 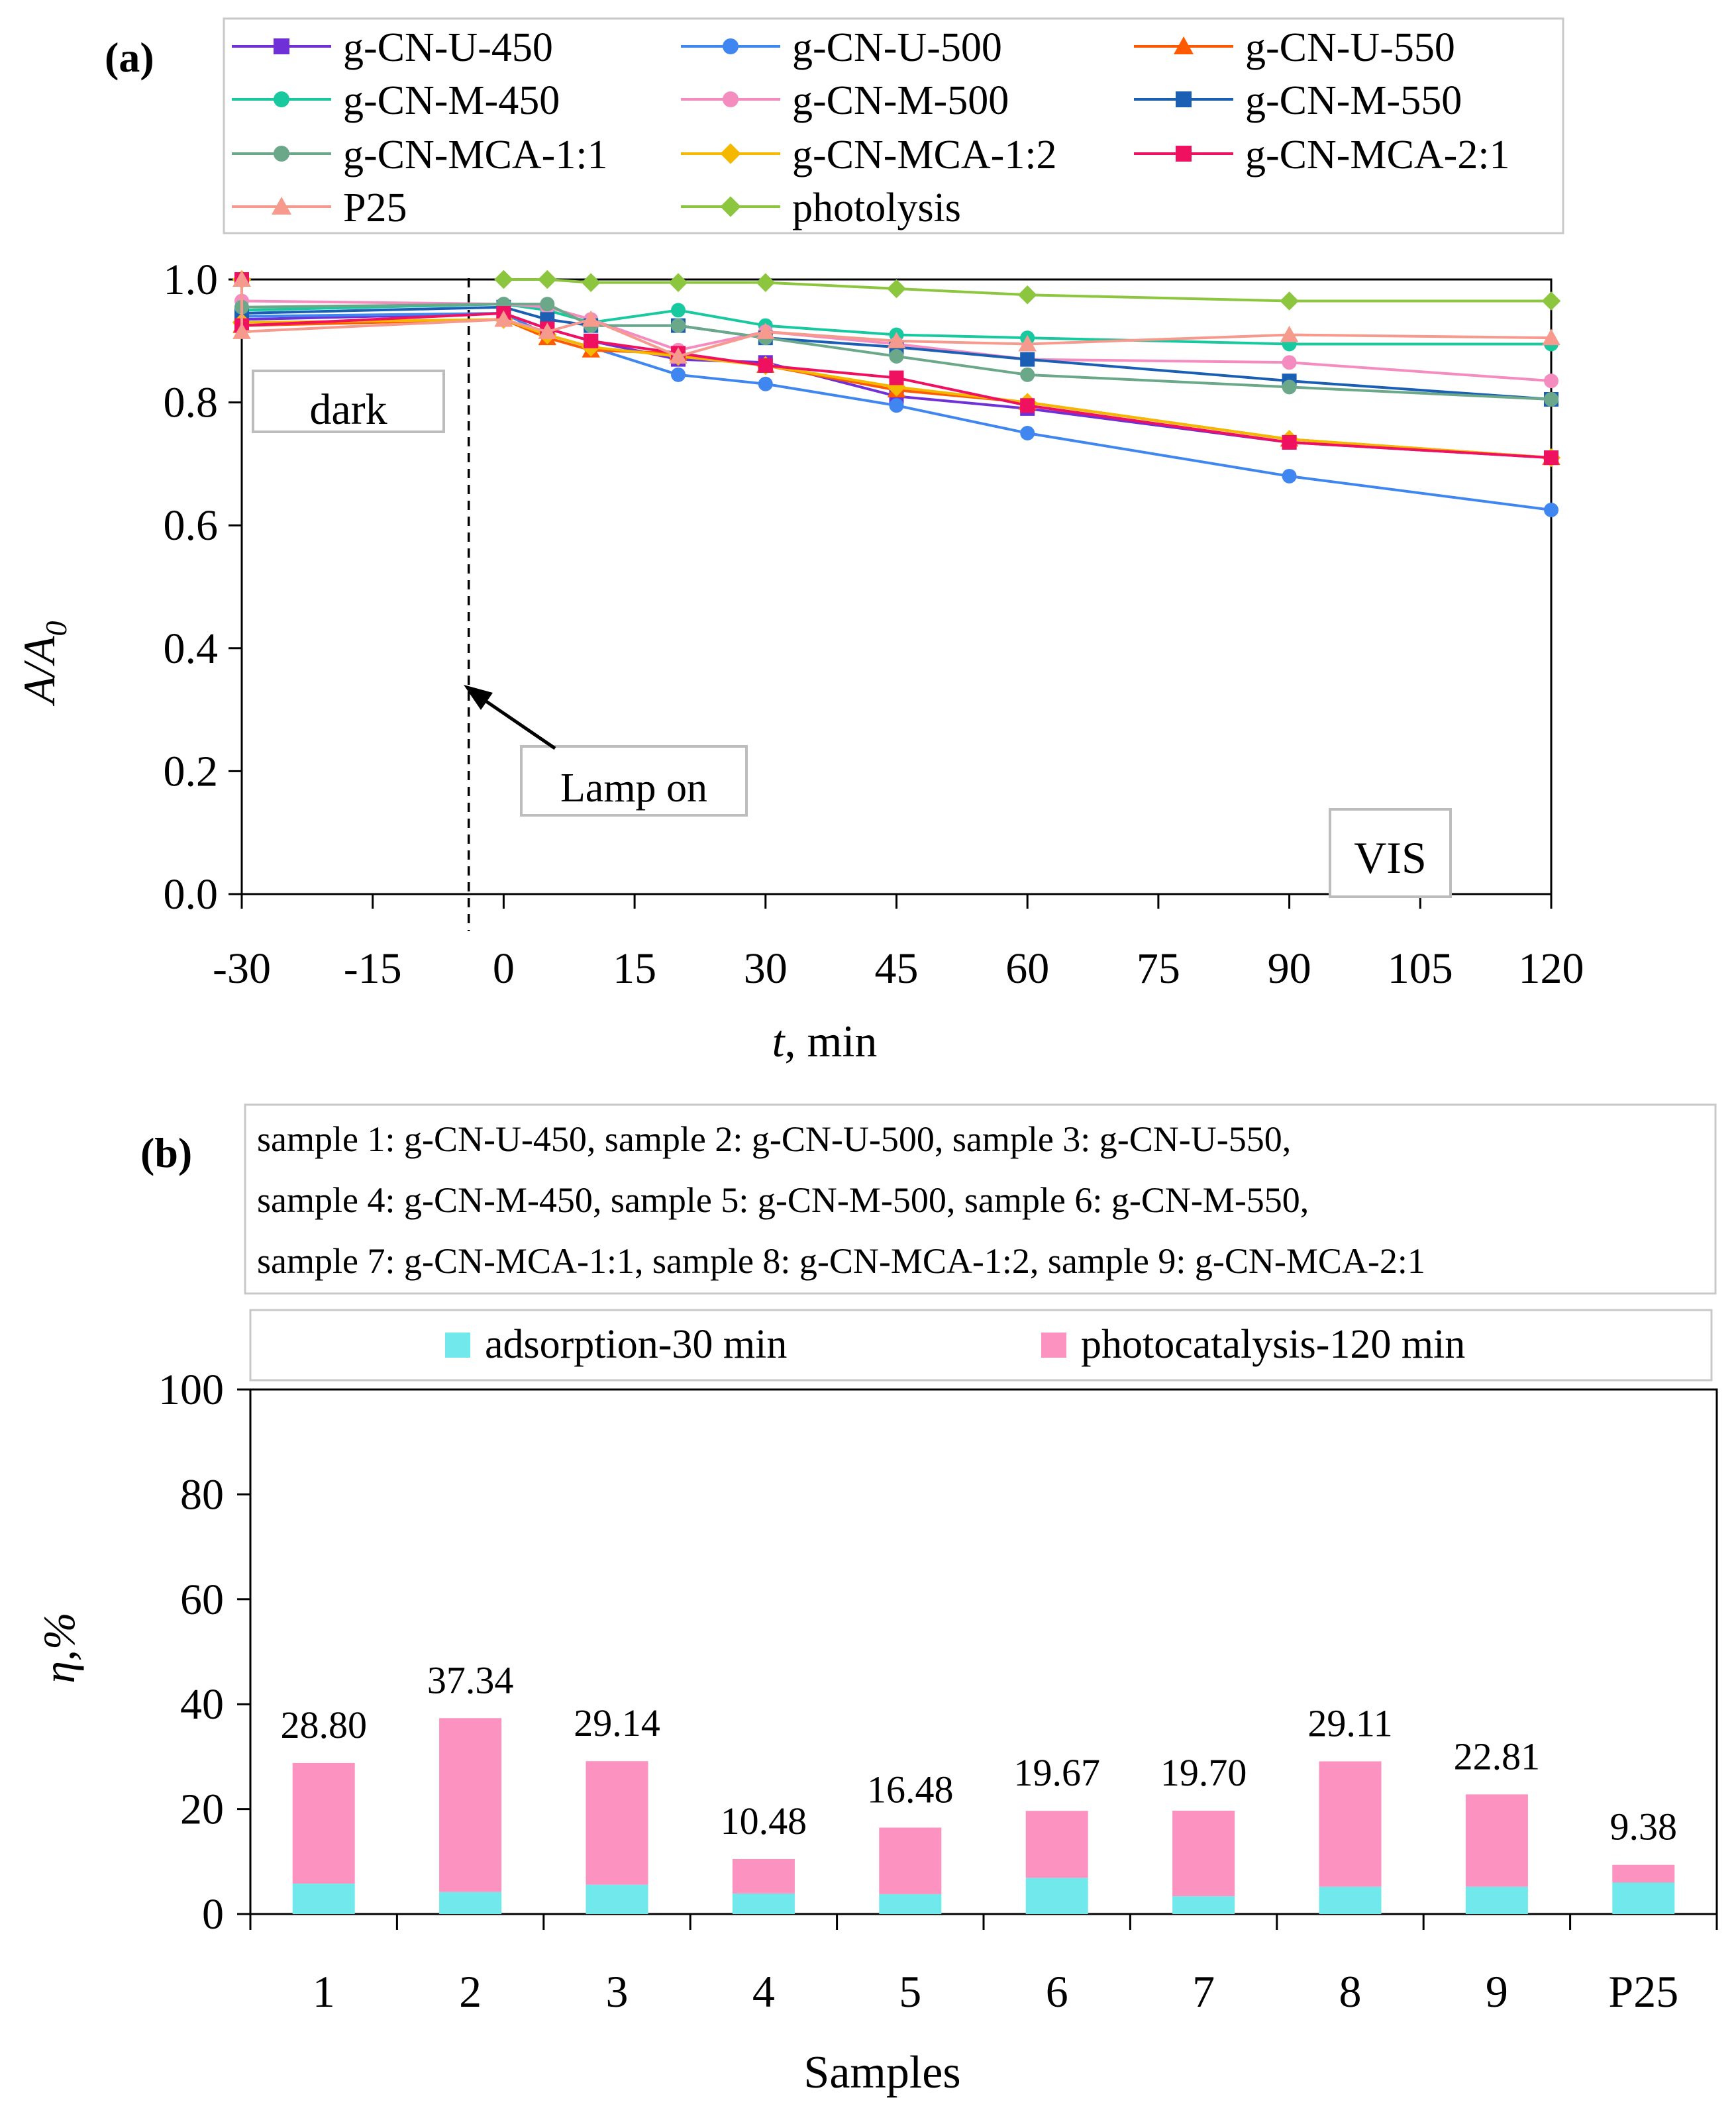 I want to click on legend-g-cn-mca-1-2: g-CN-MCA-1:2, so click(x=869, y=154).